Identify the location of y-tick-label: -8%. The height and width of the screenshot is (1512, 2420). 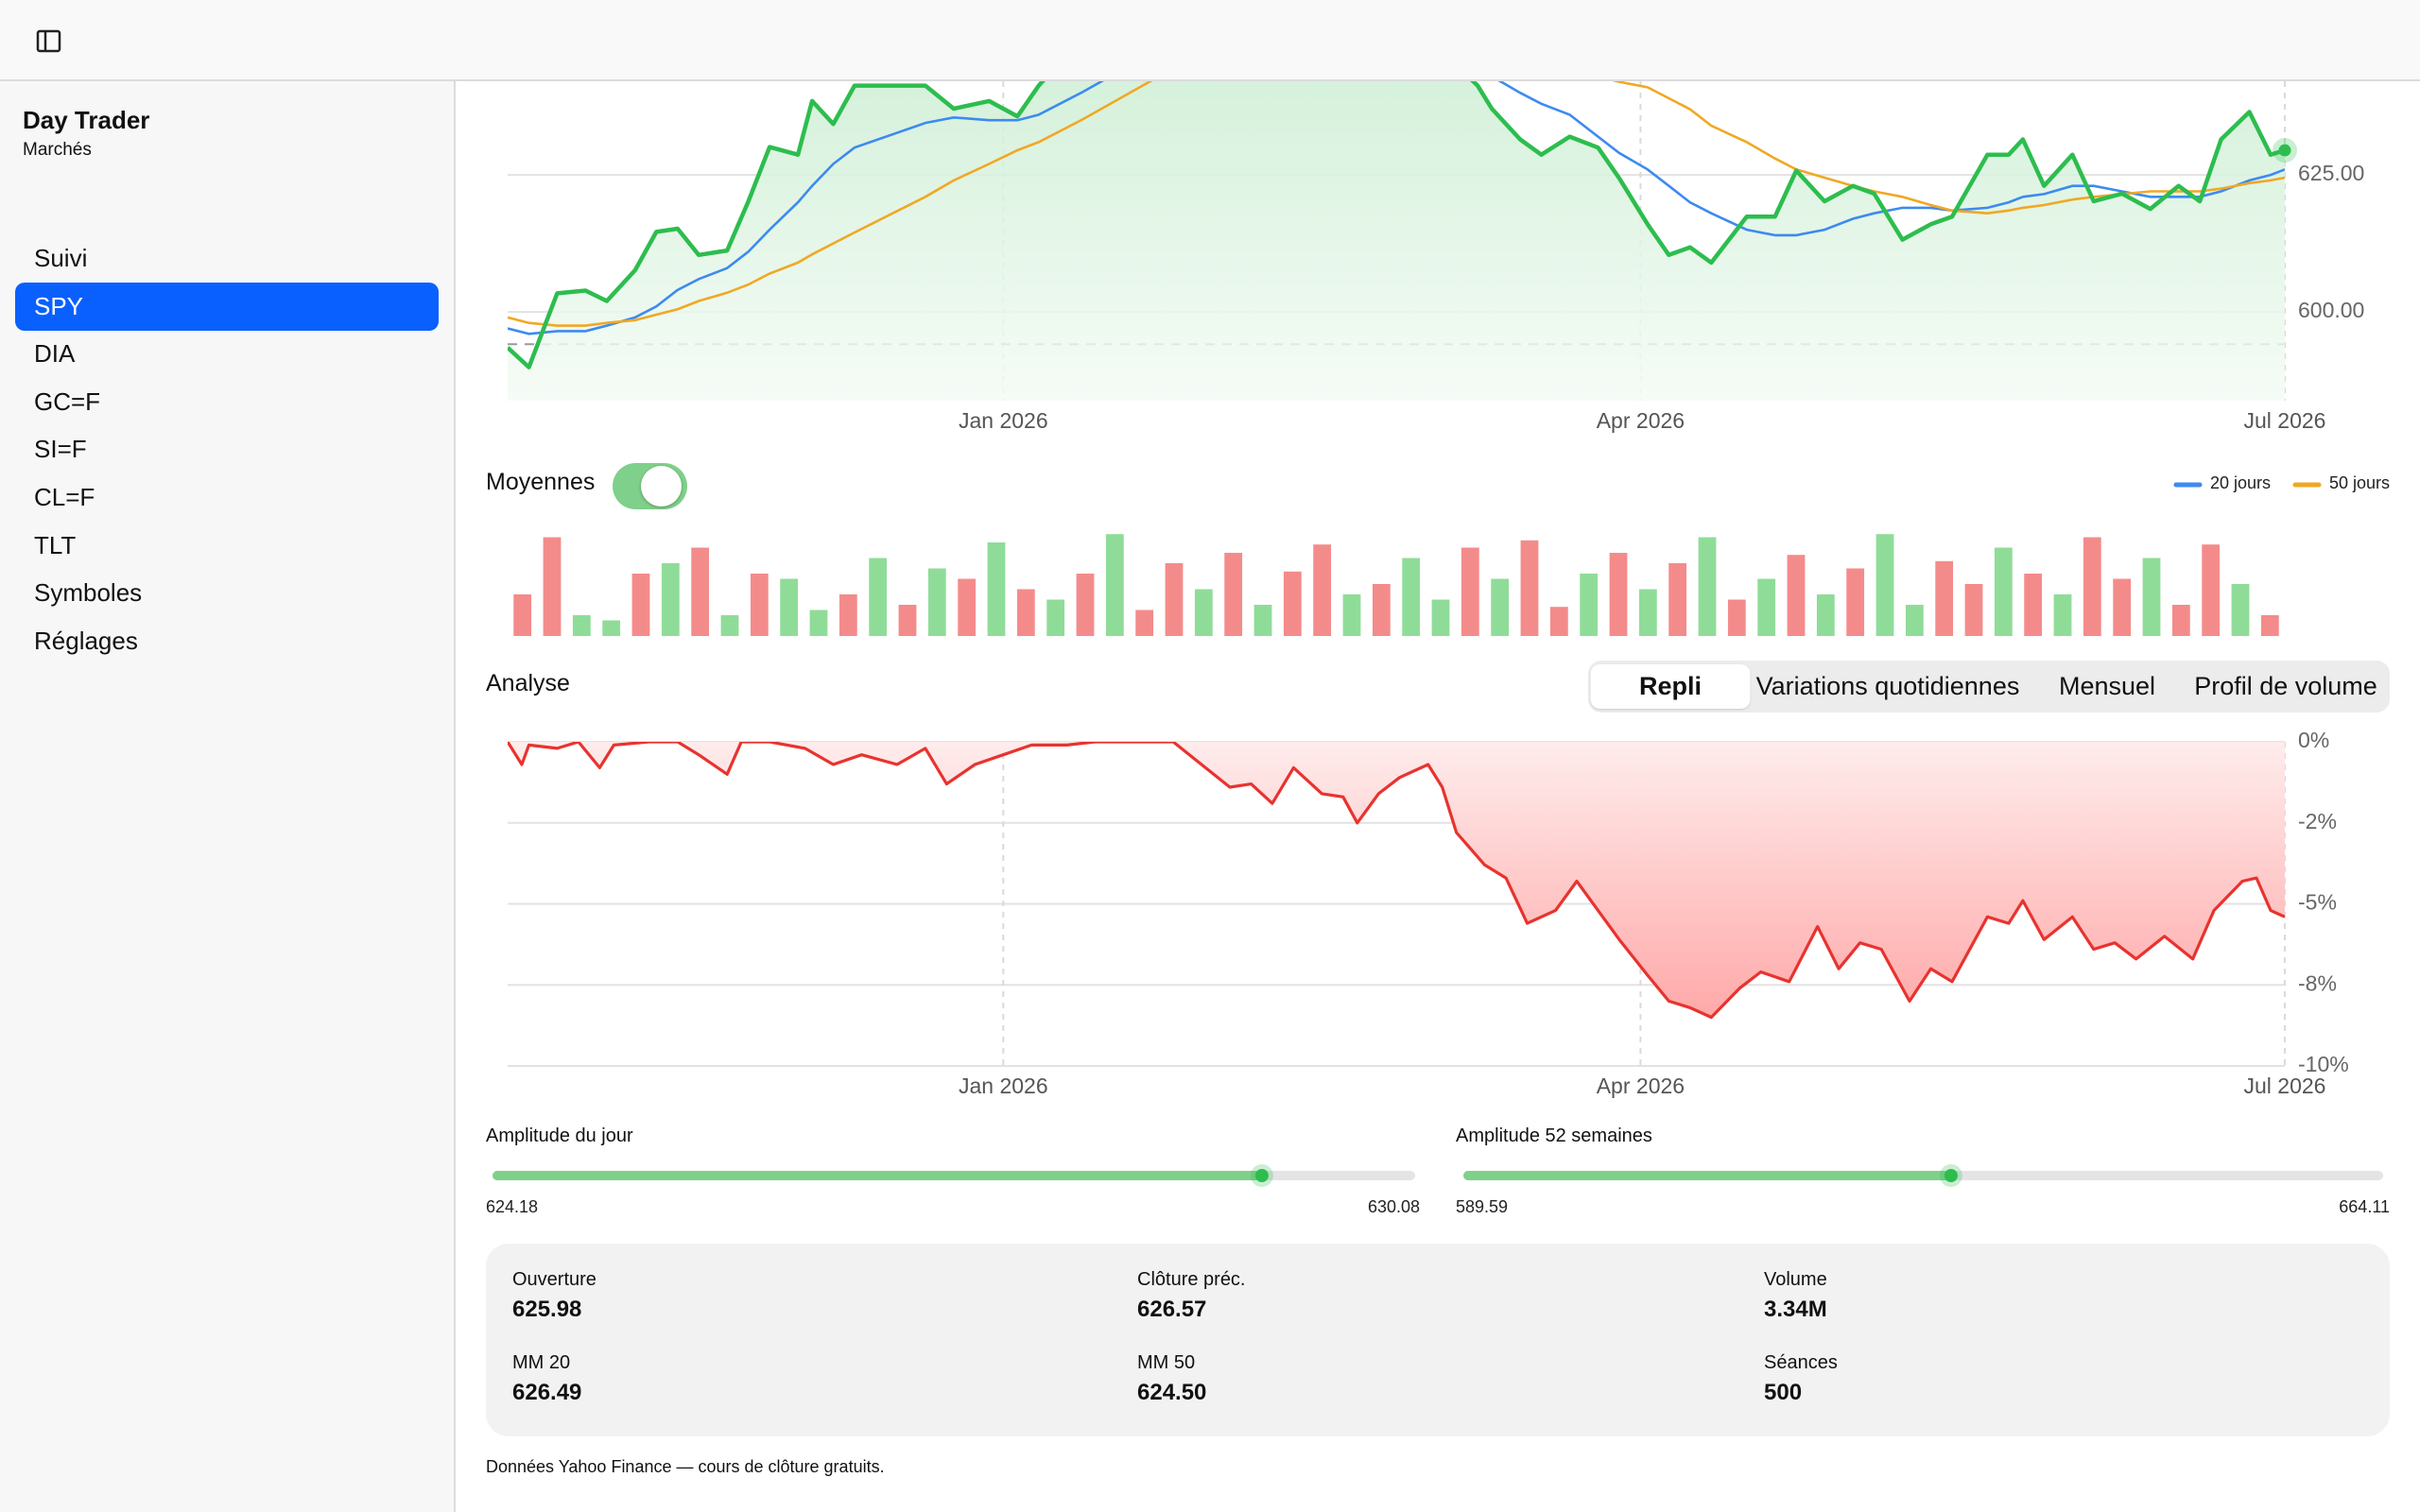
(2317, 983).